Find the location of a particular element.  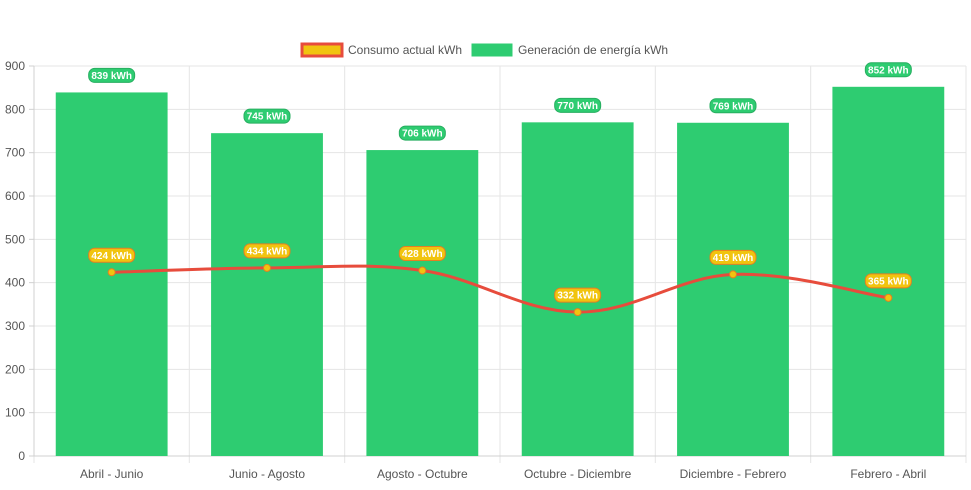

line-data-label: 332 kWh is located at coordinates (577, 296).